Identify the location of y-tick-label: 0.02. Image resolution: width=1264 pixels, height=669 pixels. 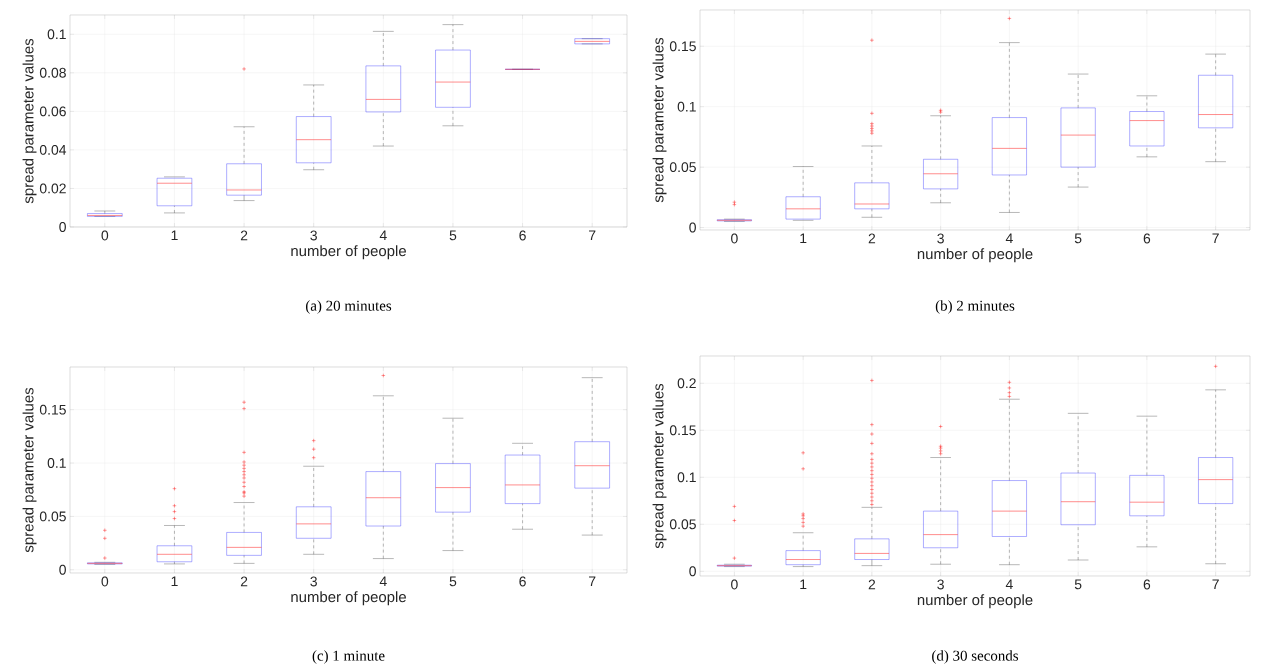
(52, 188).